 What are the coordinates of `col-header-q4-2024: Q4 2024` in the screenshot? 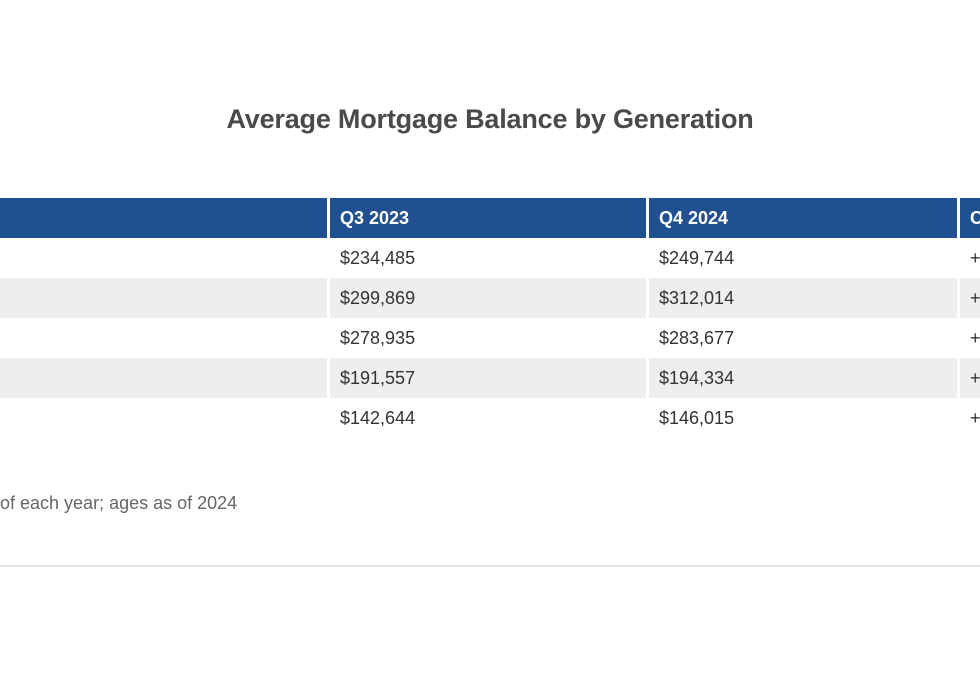 It's located at (801, 218).